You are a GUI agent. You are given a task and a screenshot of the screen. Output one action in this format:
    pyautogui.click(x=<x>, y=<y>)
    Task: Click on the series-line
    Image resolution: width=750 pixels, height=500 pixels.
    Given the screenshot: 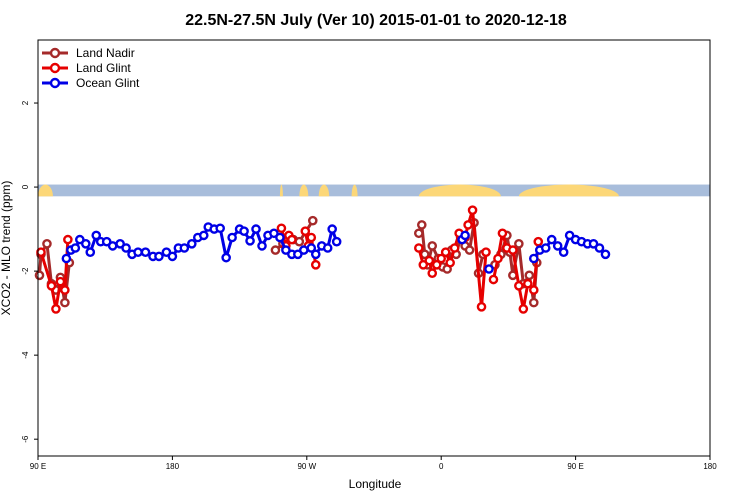 What is the action you would take?
    pyautogui.click(x=54, y=275)
    